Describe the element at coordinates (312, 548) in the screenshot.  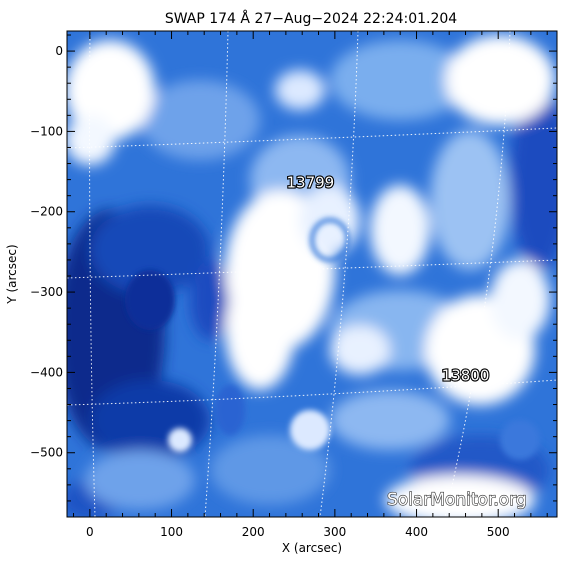
I see `x-axis-label: X (arcsec)` at that location.